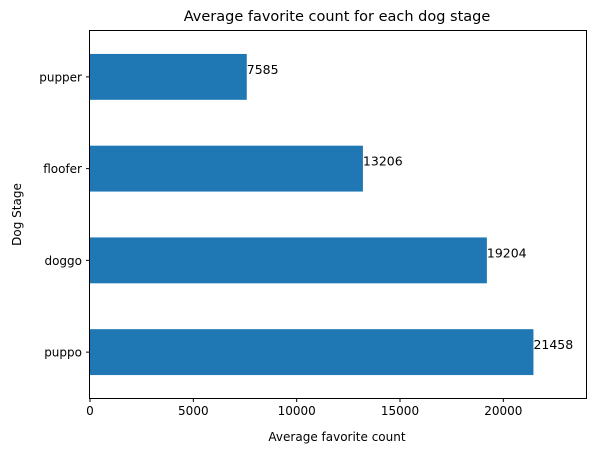  Describe the element at coordinates (63, 353) in the screenshot. I see `y-tick-label: puppo` at that location.